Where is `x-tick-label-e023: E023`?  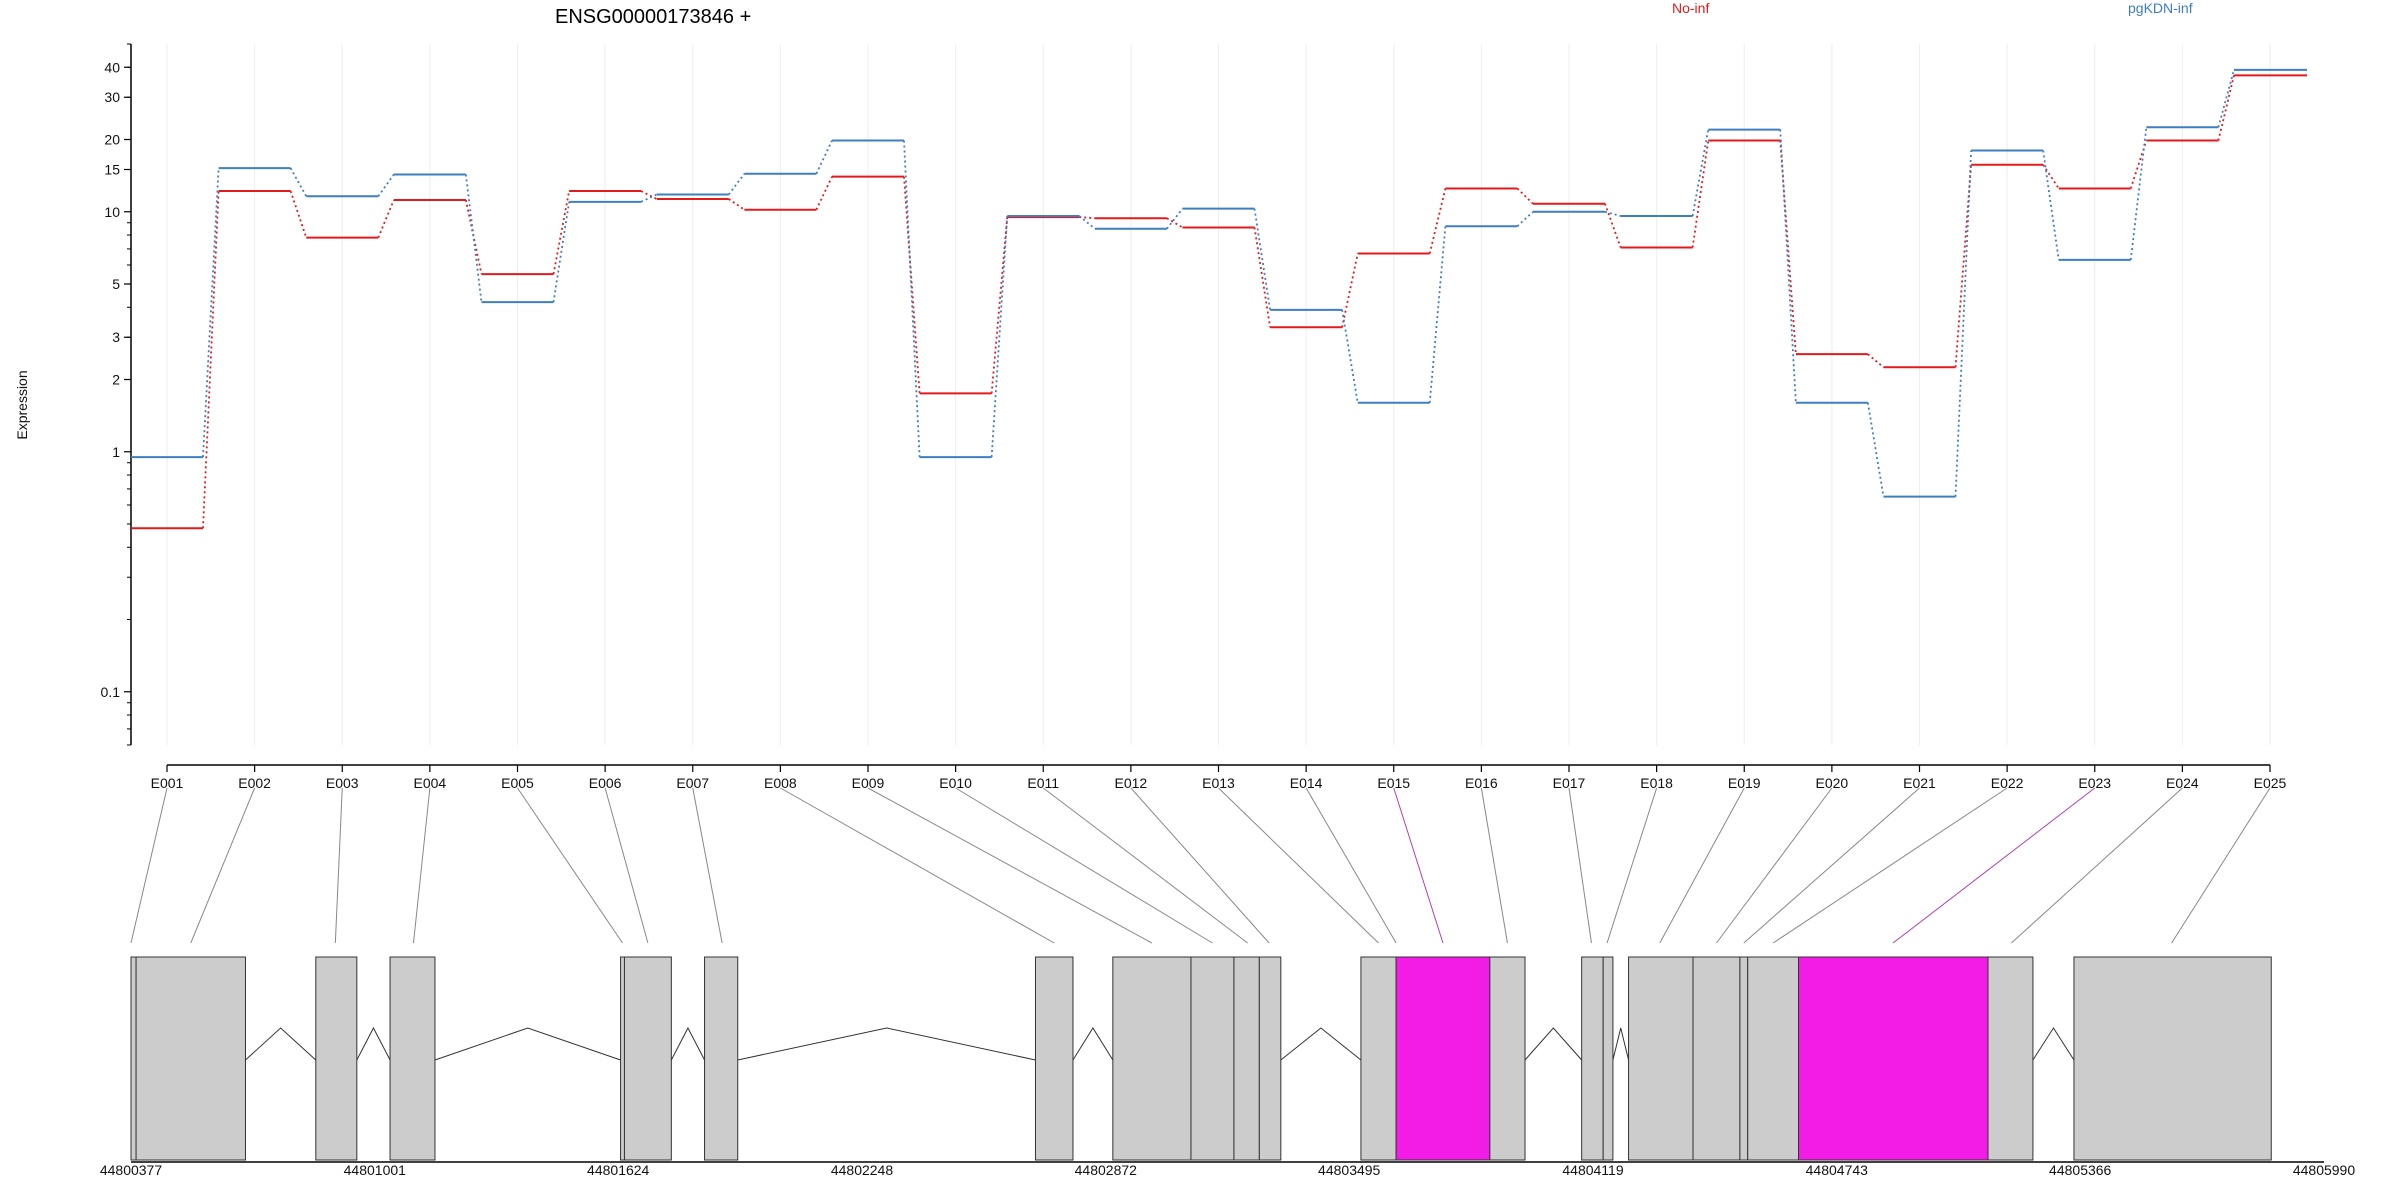
x-tick-label-e023: E023 is located at coordinates (2094, 783).